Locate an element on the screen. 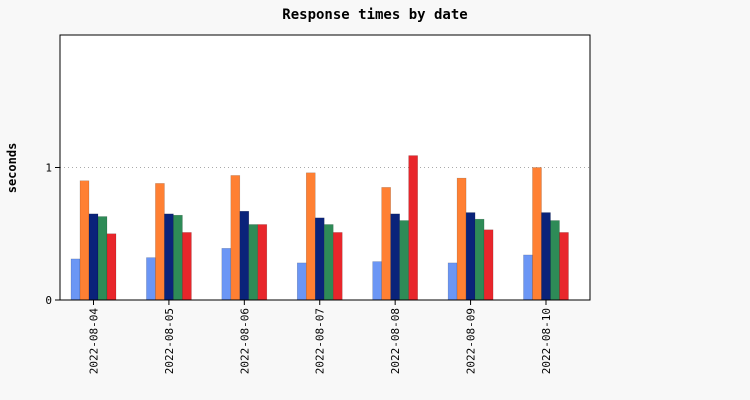 The height and width of the screenshot is (400, 750). chart-title: Response times by date is located at coordinates (374, 15).